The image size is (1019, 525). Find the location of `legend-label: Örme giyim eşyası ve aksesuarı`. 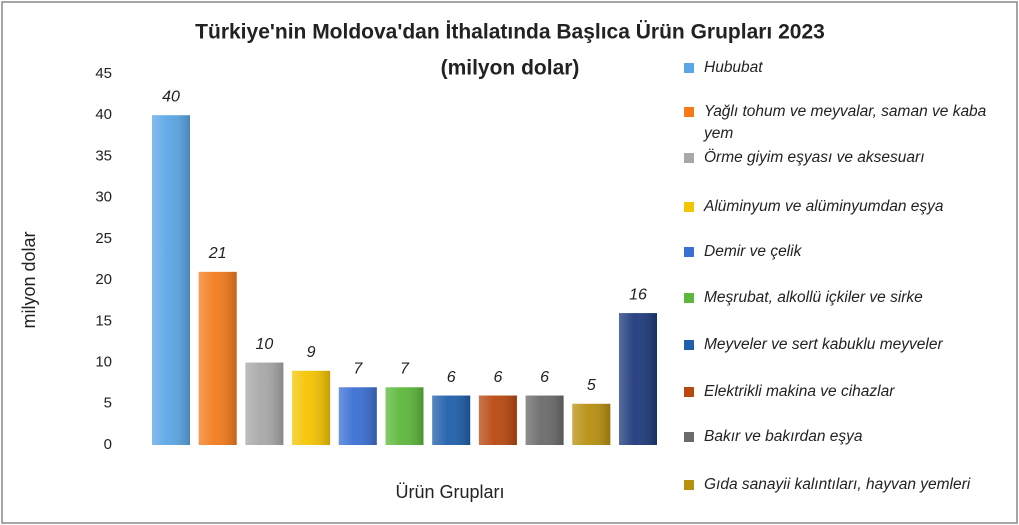

legend-label: Örme giyim eşyası ve aksesuarı is located at coordinates (814, 157).